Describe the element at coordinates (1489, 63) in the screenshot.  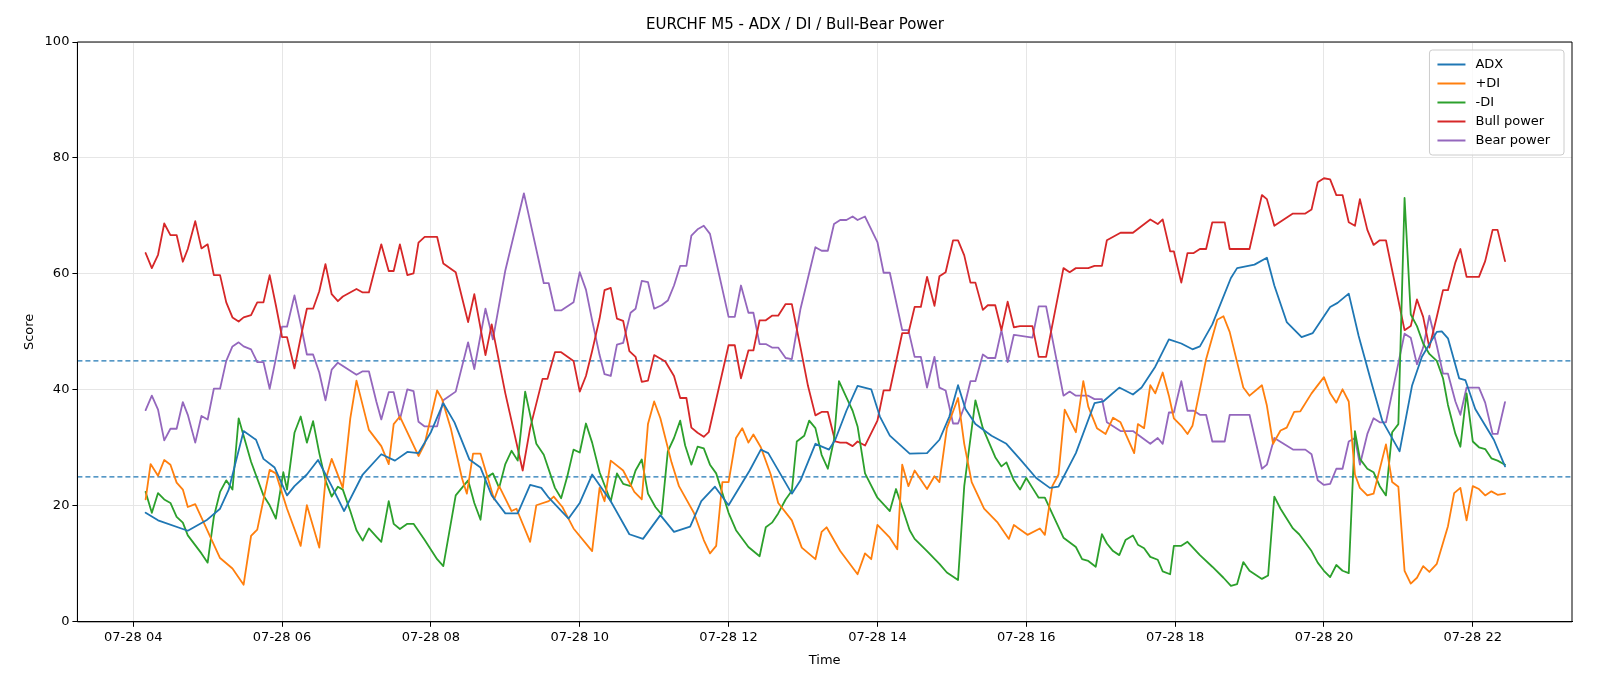
I see `legend-label: ADX` at that location.